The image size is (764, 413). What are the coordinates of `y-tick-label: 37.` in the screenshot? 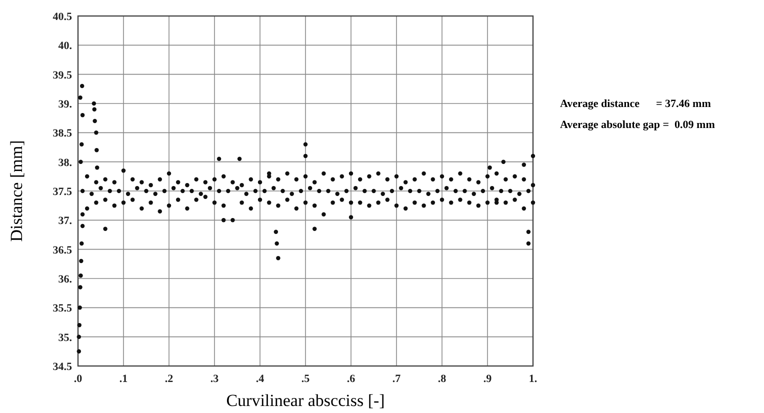 It's located at (65, 221).